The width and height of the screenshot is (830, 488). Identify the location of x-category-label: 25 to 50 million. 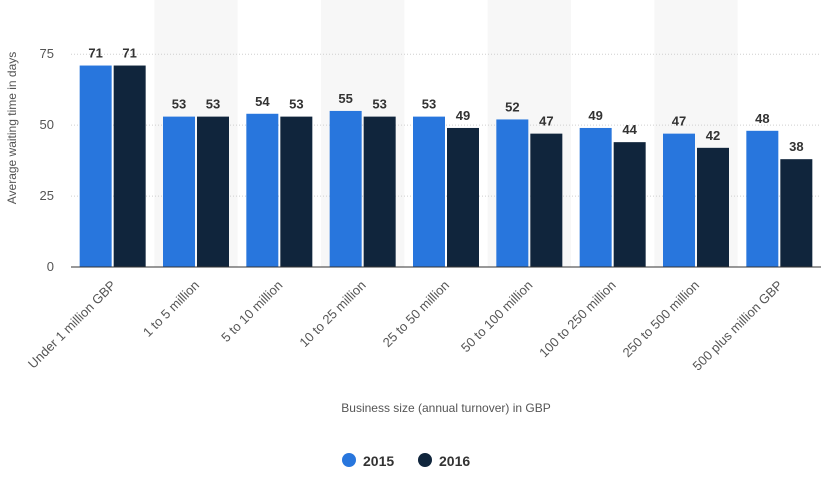
(416, 314).